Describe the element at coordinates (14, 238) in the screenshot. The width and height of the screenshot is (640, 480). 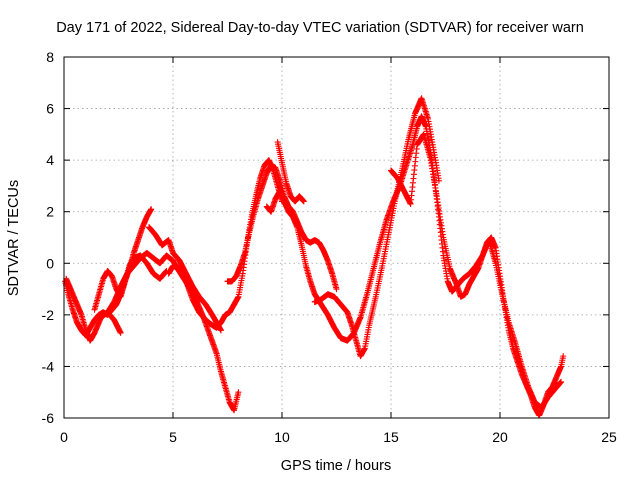
I see `y-axis-label: SDTVAR / TECUs` at that location.